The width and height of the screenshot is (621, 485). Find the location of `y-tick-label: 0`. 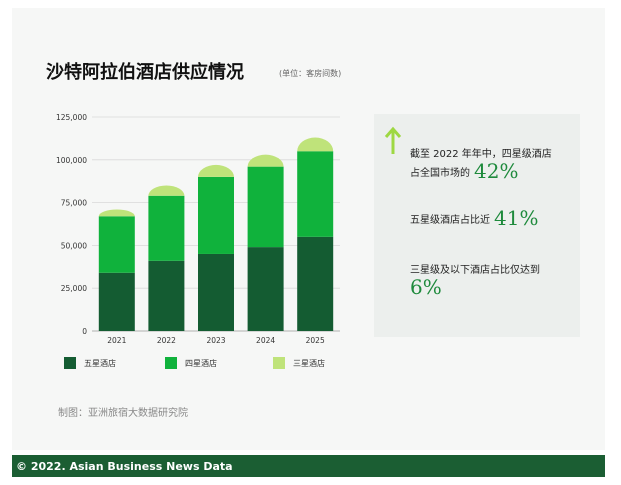

y-tick-label: 0 is located at coordinates (84, 331).